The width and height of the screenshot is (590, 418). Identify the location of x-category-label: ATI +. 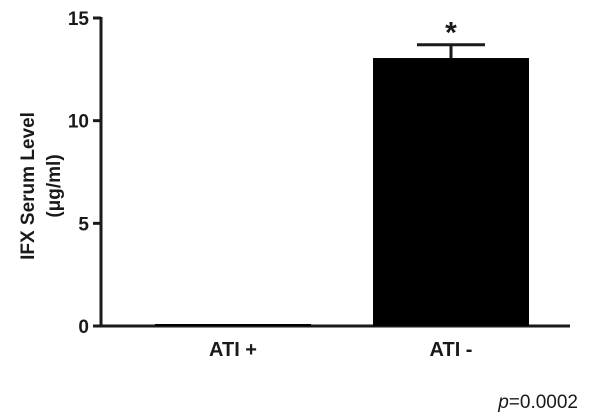
(233, 350).